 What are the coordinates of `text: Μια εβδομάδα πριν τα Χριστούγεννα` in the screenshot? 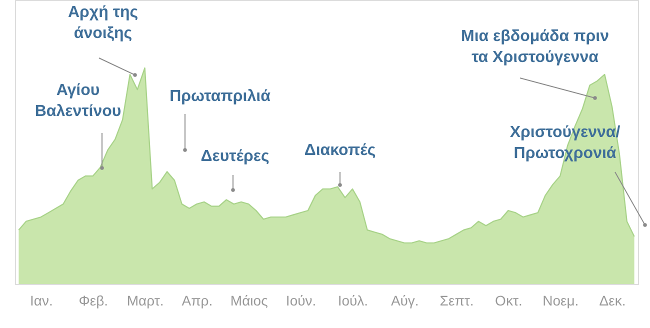 It's located at (535, 47).